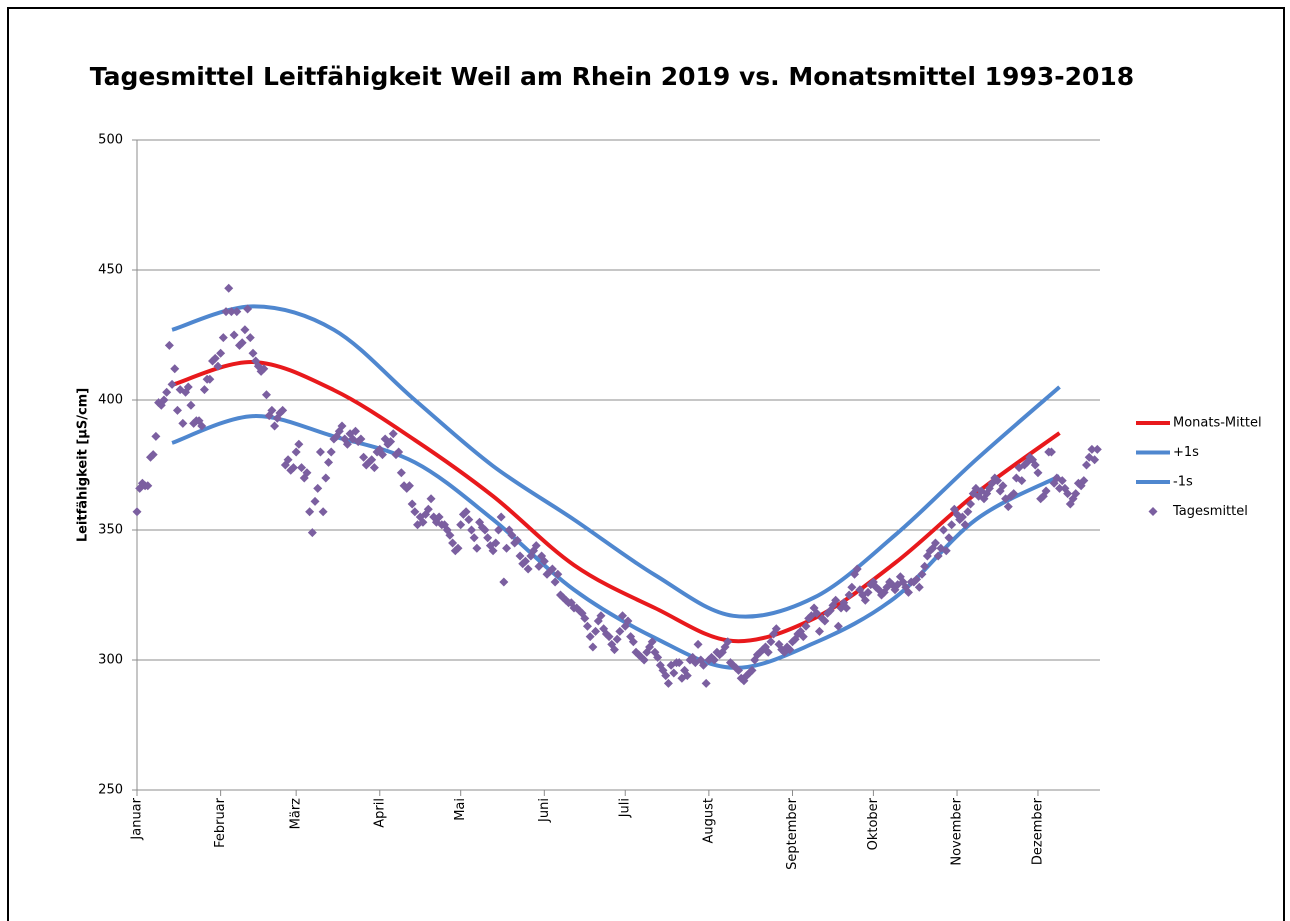  Describe the element at coordinates (1153, 511) in the screenshot. I see `legend-swatch` at that location.